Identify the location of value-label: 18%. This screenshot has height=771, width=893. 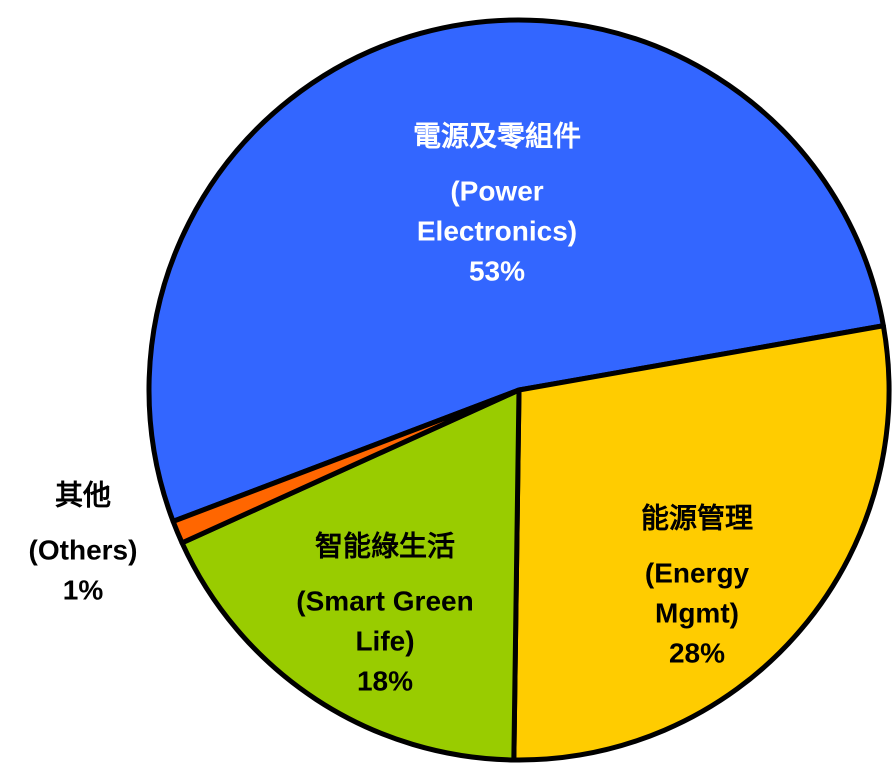
(385, 680).